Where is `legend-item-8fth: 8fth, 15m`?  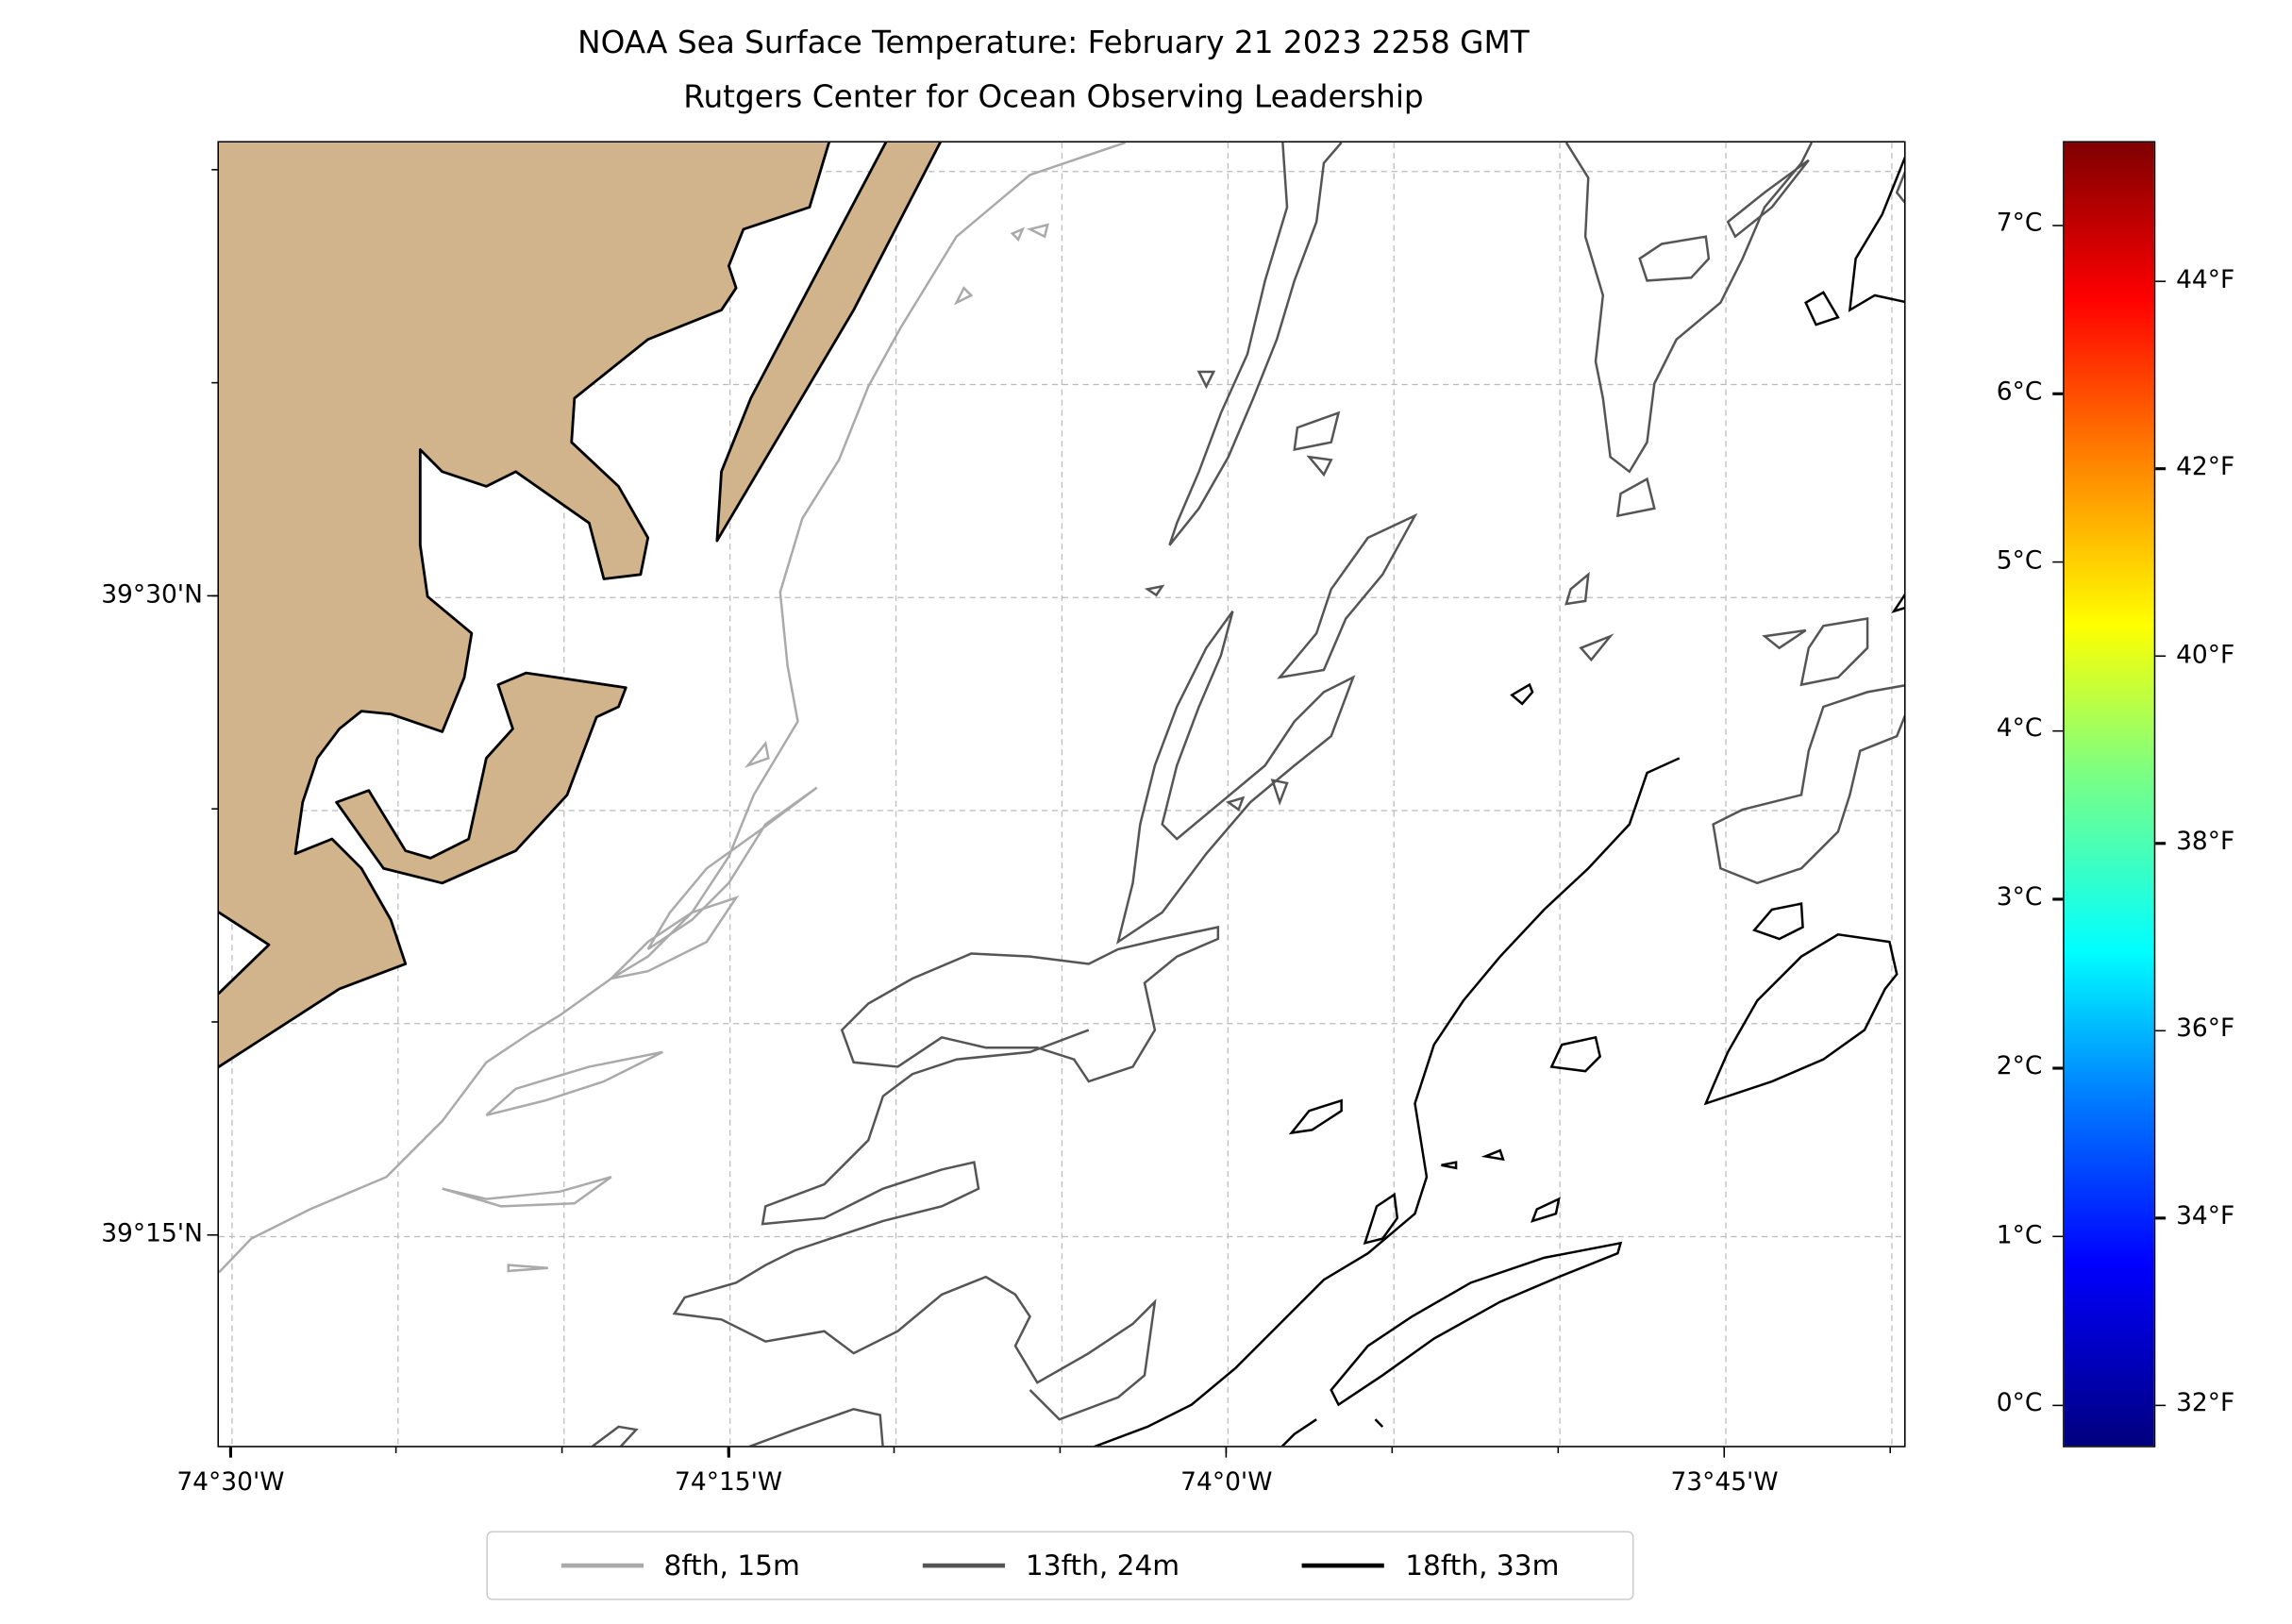
legend-item-8fth: 8fth, 15m is located at coordinates (680, 1565).